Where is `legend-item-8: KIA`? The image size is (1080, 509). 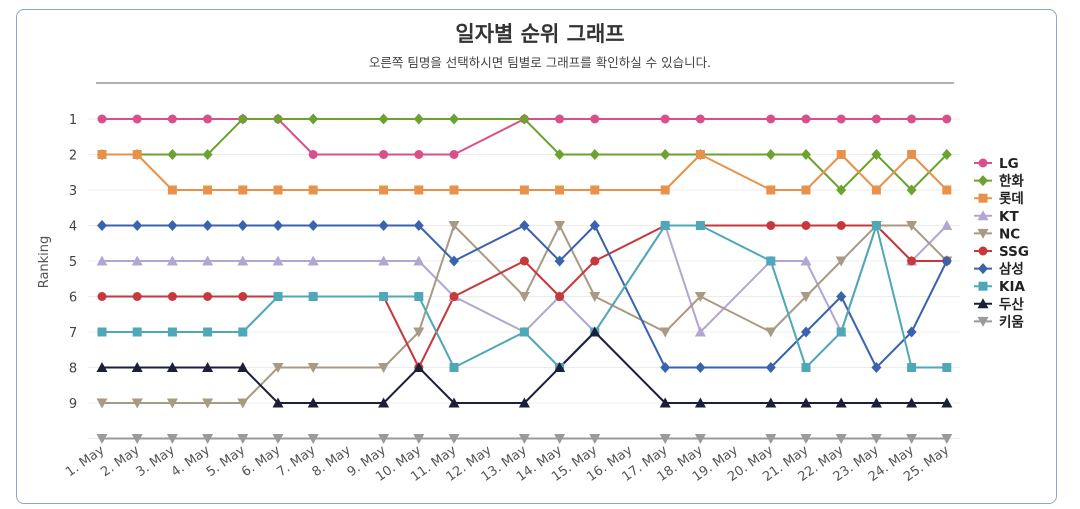 legend-item-8: KIA is located at coordinates (999, 287).